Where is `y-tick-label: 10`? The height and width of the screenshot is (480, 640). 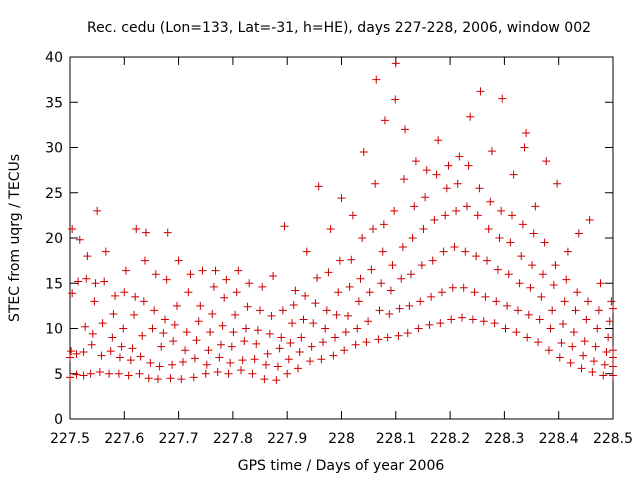 y-tick-label: 10 is located at coordinates (54, 330).